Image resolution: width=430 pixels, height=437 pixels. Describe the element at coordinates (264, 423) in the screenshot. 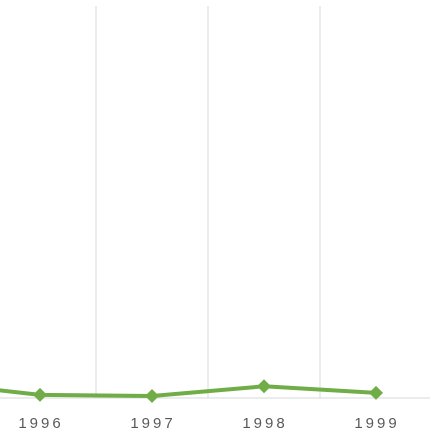

I see `x-tick-label: 1998` at that location.